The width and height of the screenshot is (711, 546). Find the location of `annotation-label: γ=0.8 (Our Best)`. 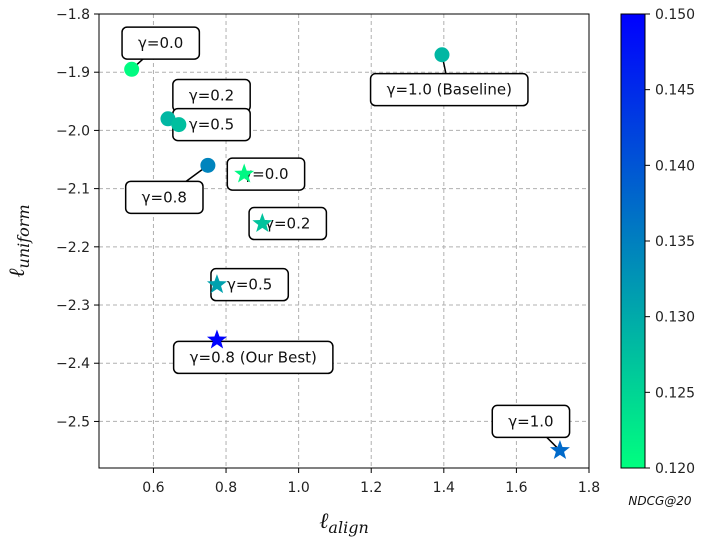

annotation-label: γ=0.8 (Our Best) is located at coordinates (253, 357).